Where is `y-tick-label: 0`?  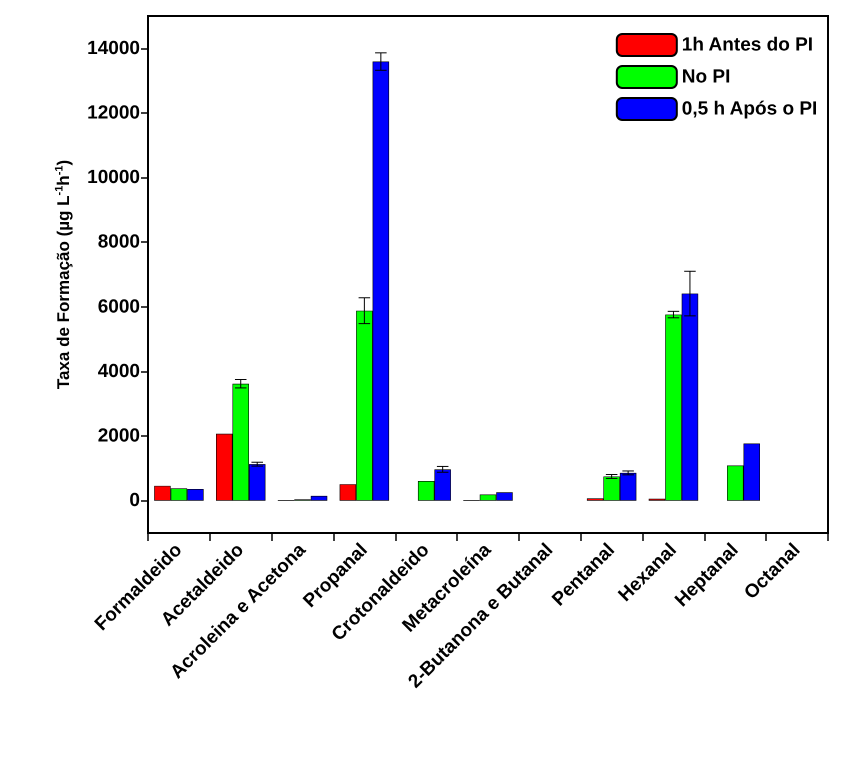 y-tick-label: 0 is located at coordinates (134, 501).